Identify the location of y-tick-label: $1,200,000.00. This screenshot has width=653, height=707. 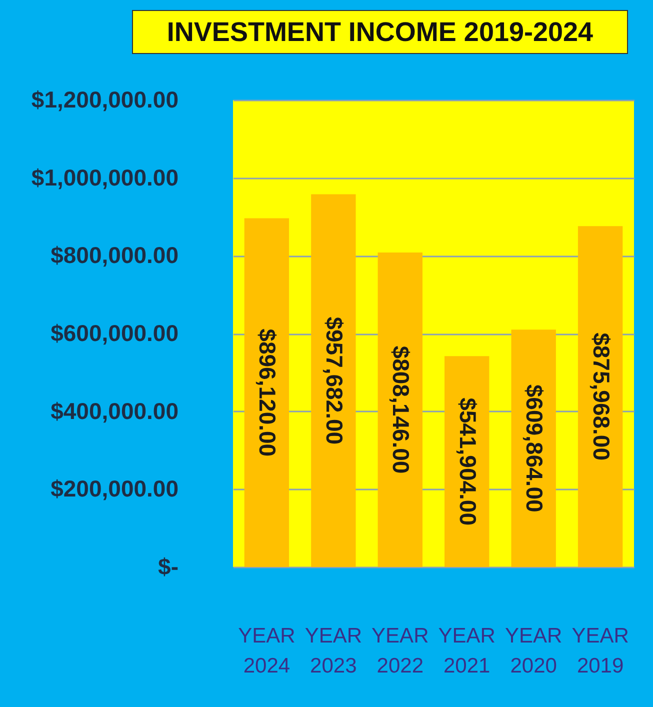
(104, 99).